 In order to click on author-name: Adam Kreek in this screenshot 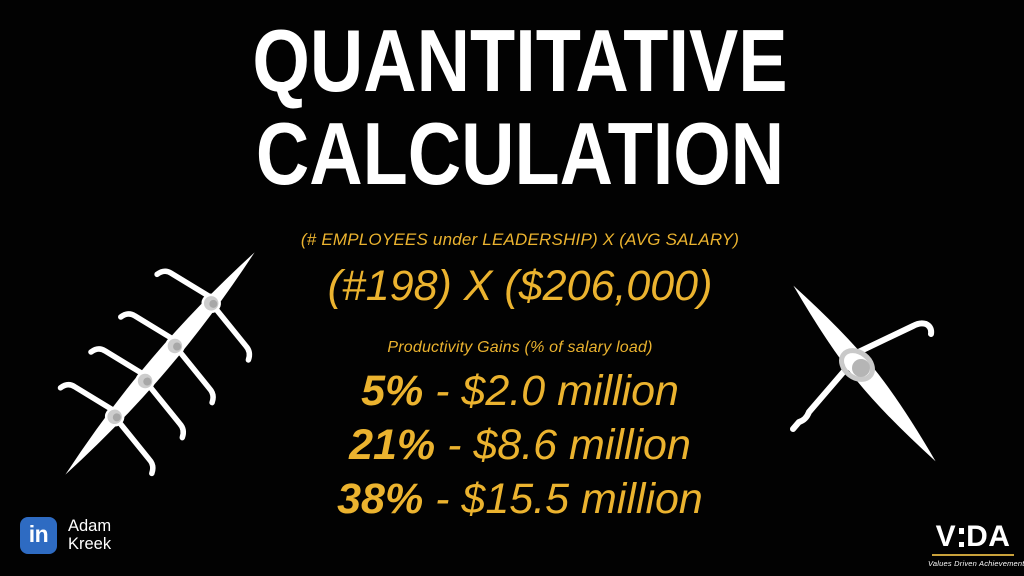, I will do `click(90, 535)`.